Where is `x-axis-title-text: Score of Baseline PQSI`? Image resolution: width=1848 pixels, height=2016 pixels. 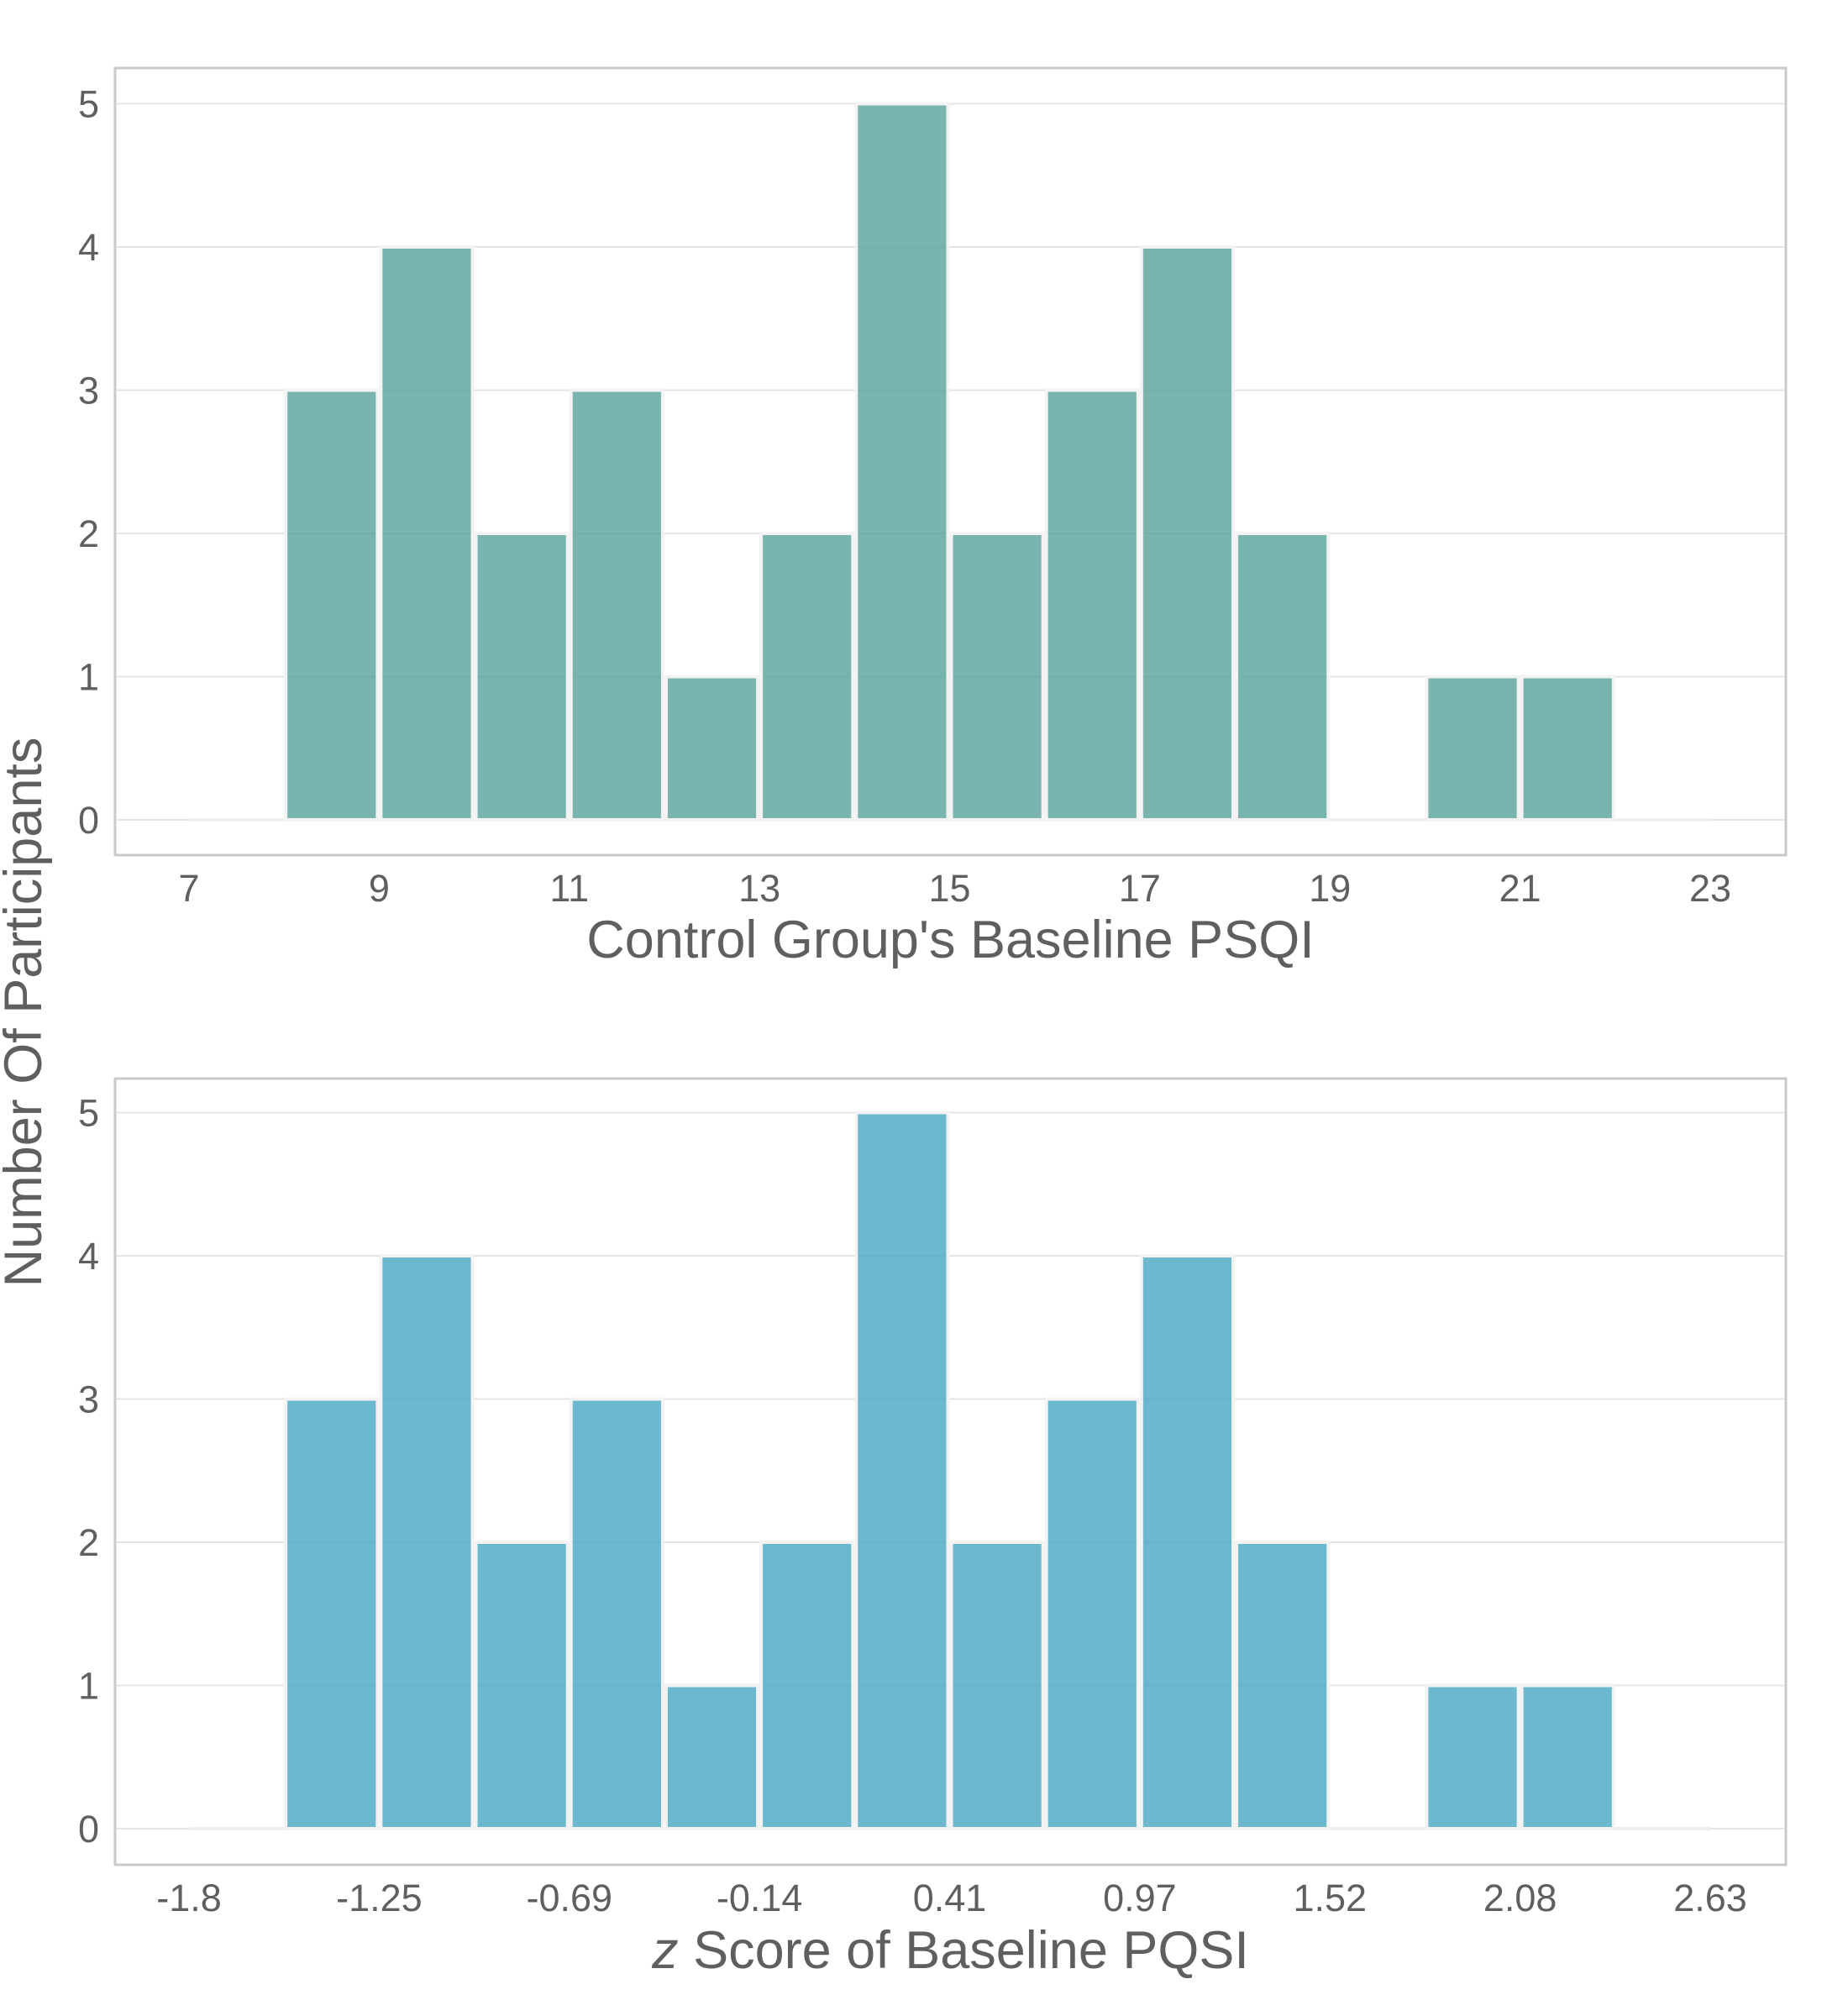 x-axis-title-text: Score of Baseline PQSI is located at coordinates (964, 1950).